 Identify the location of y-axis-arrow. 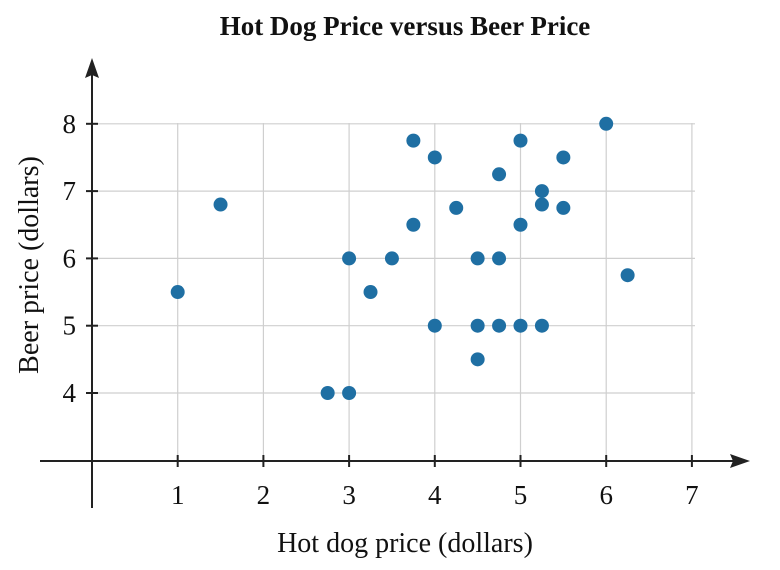
(92, 68).